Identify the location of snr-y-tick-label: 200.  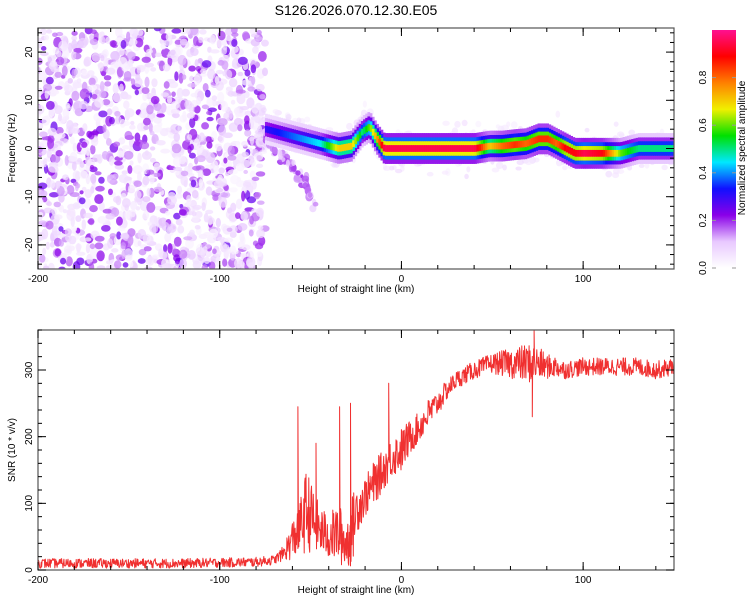
(29, 436).